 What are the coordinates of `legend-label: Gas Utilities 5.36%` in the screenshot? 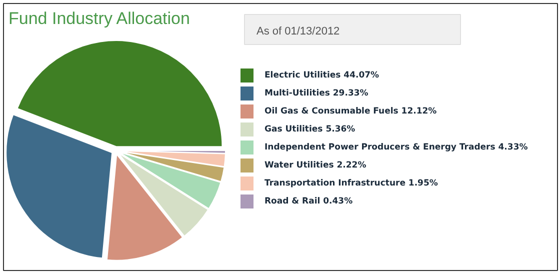 It's located at (310, 129).